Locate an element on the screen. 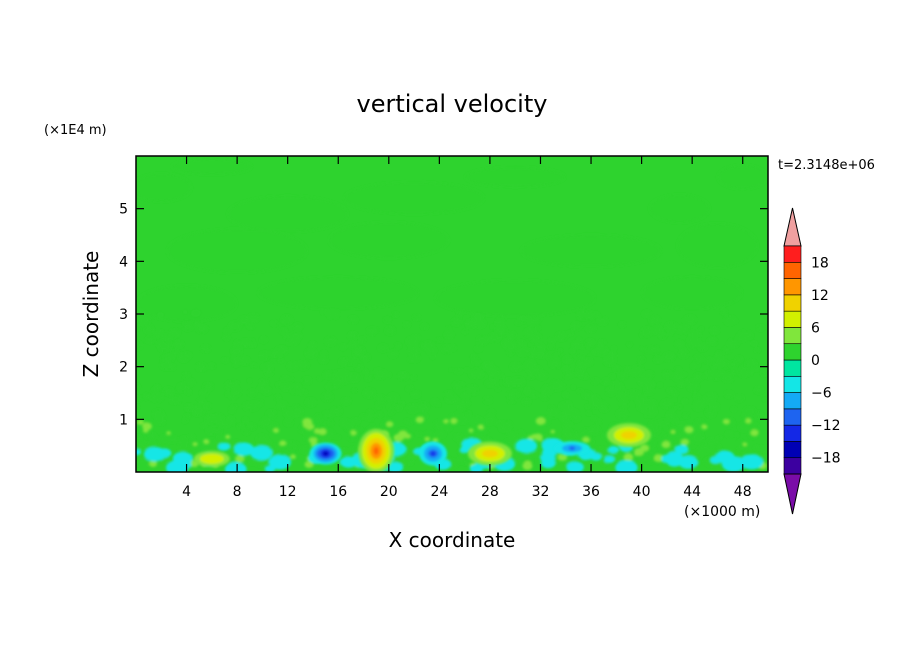 The width and height of the screenshot is (904, 654). colorbar-extend-max is located at coordinates (792, 227).